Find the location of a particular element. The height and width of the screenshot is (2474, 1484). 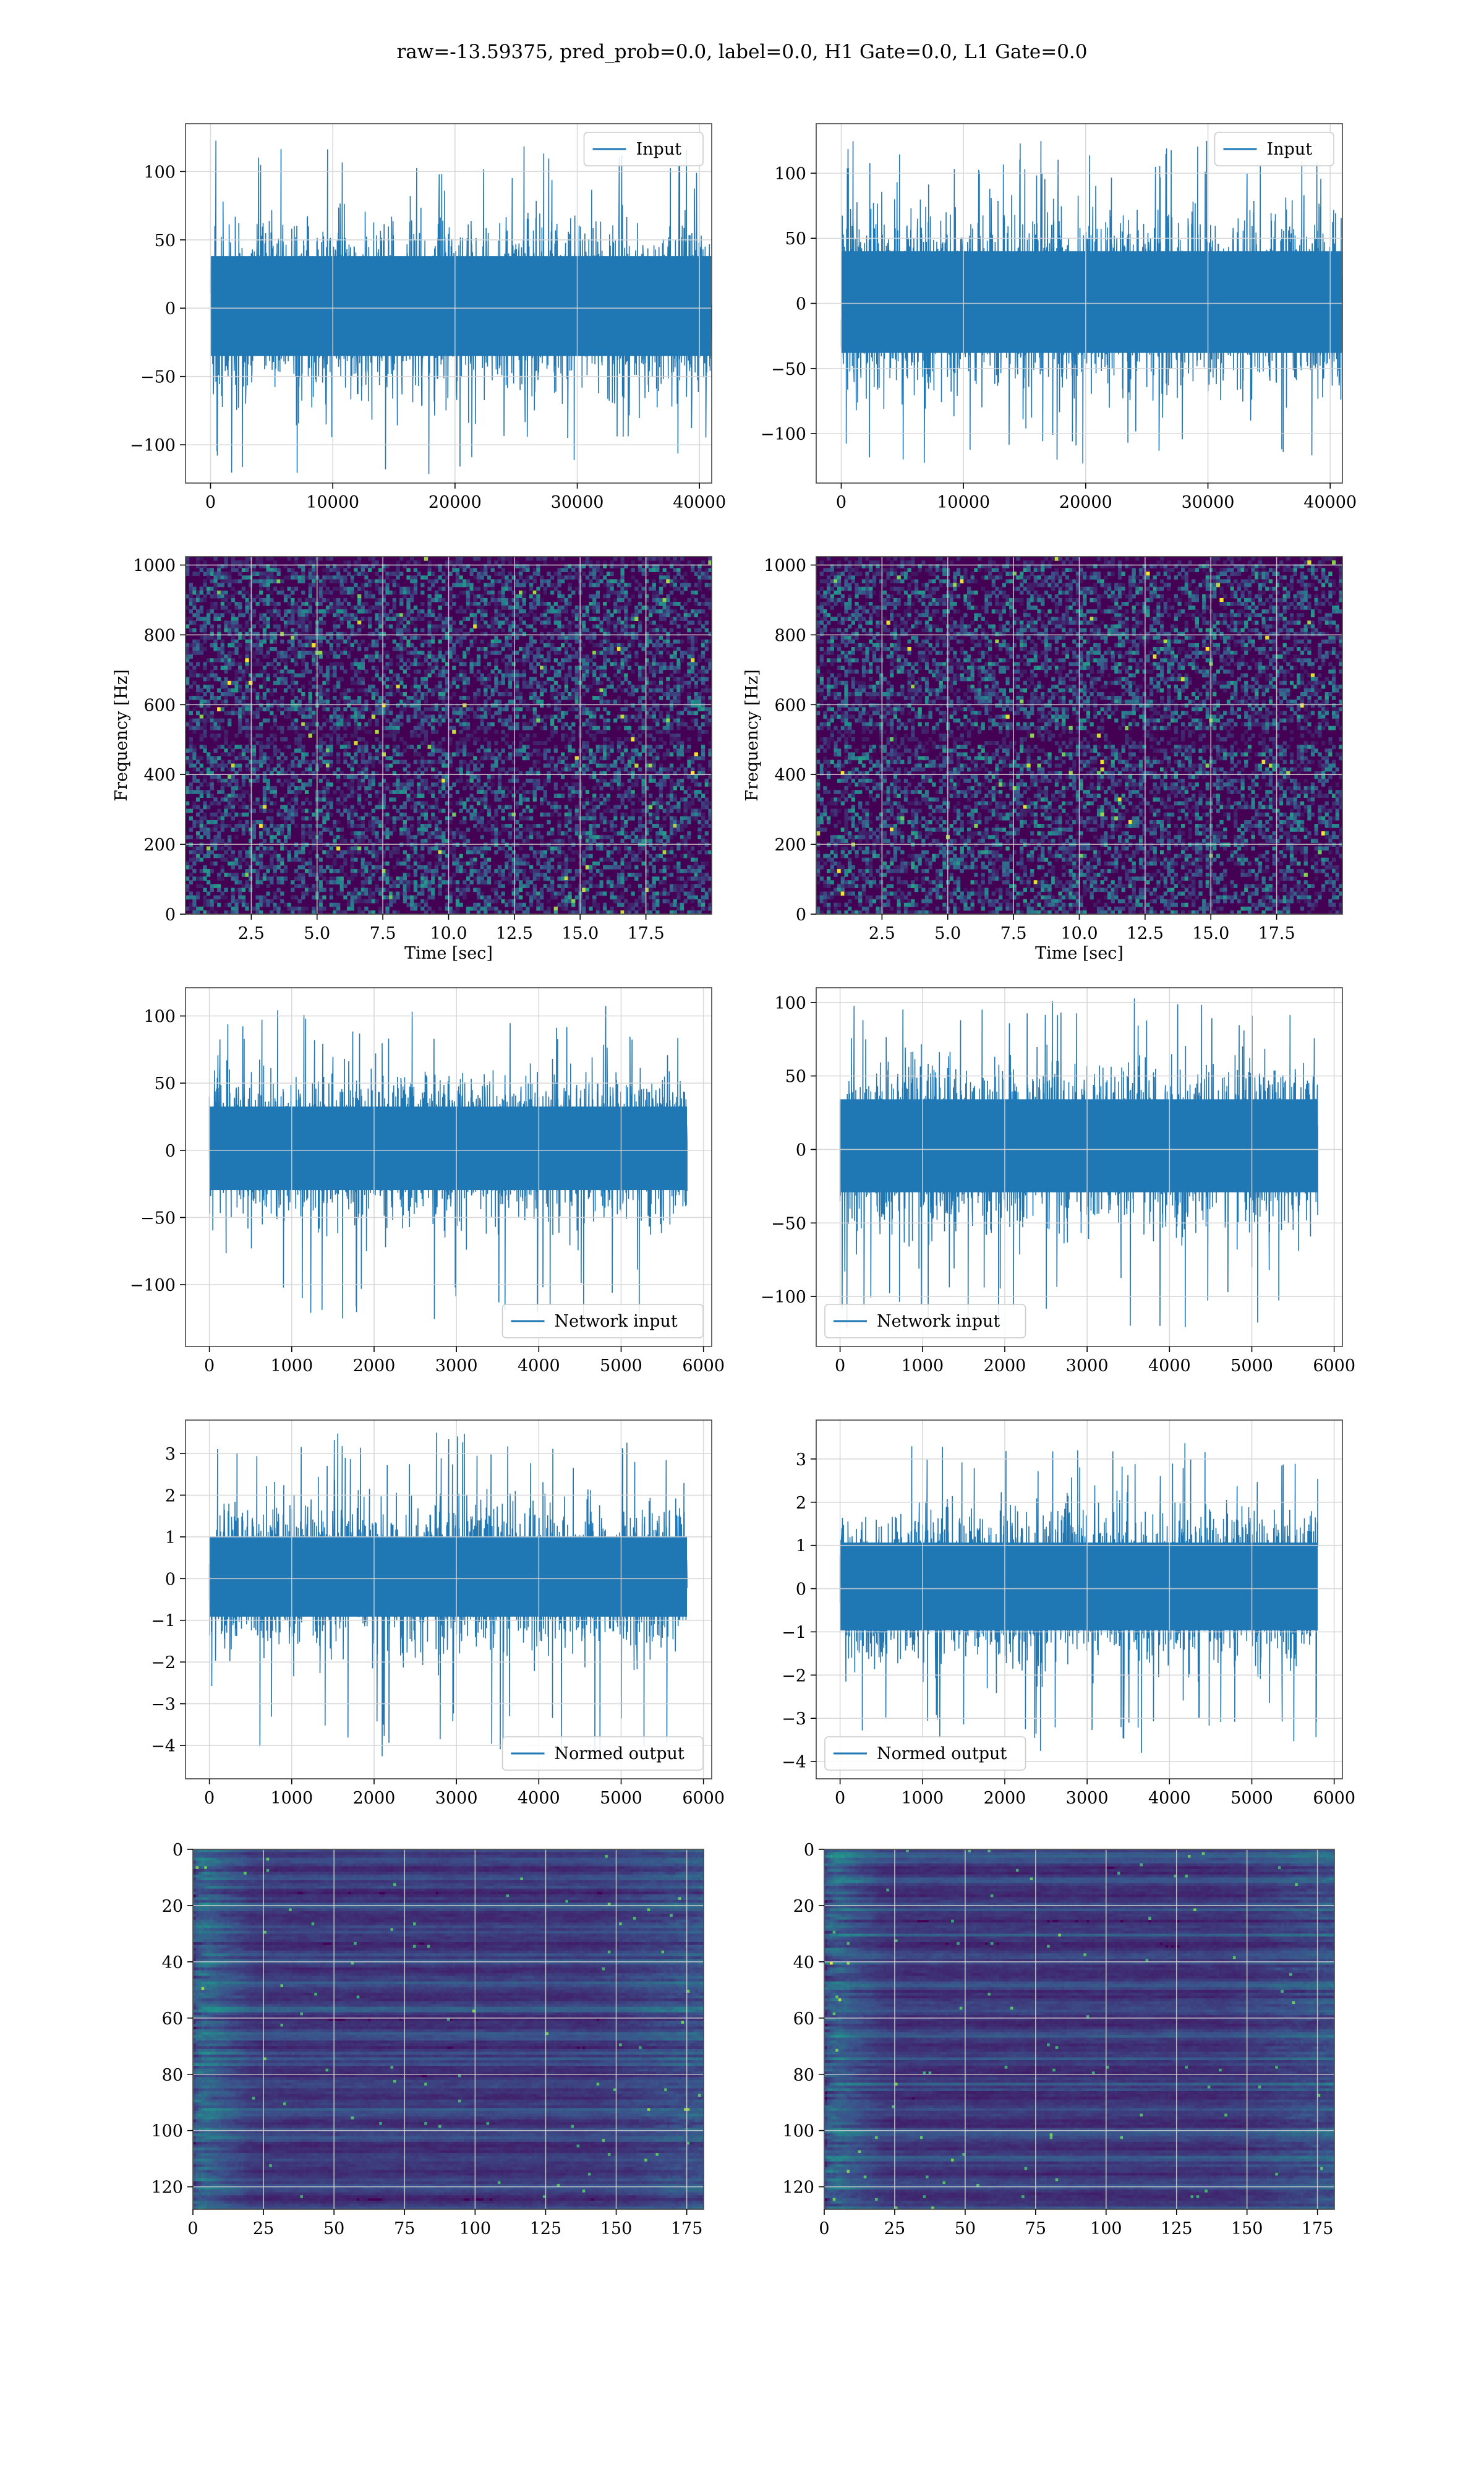

h1-spectrogram-ytick-label-1: 200 is located at coordinates (159, 846).